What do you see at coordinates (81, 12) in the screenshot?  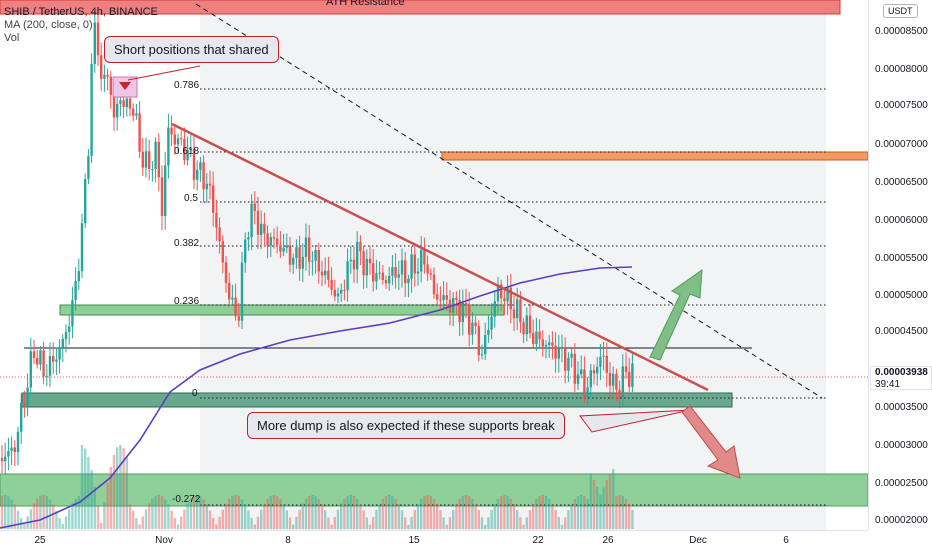 I see `symbol-title: SHIB / TetherUS, 4h, BINANCE` at bounding box center [81, 12].